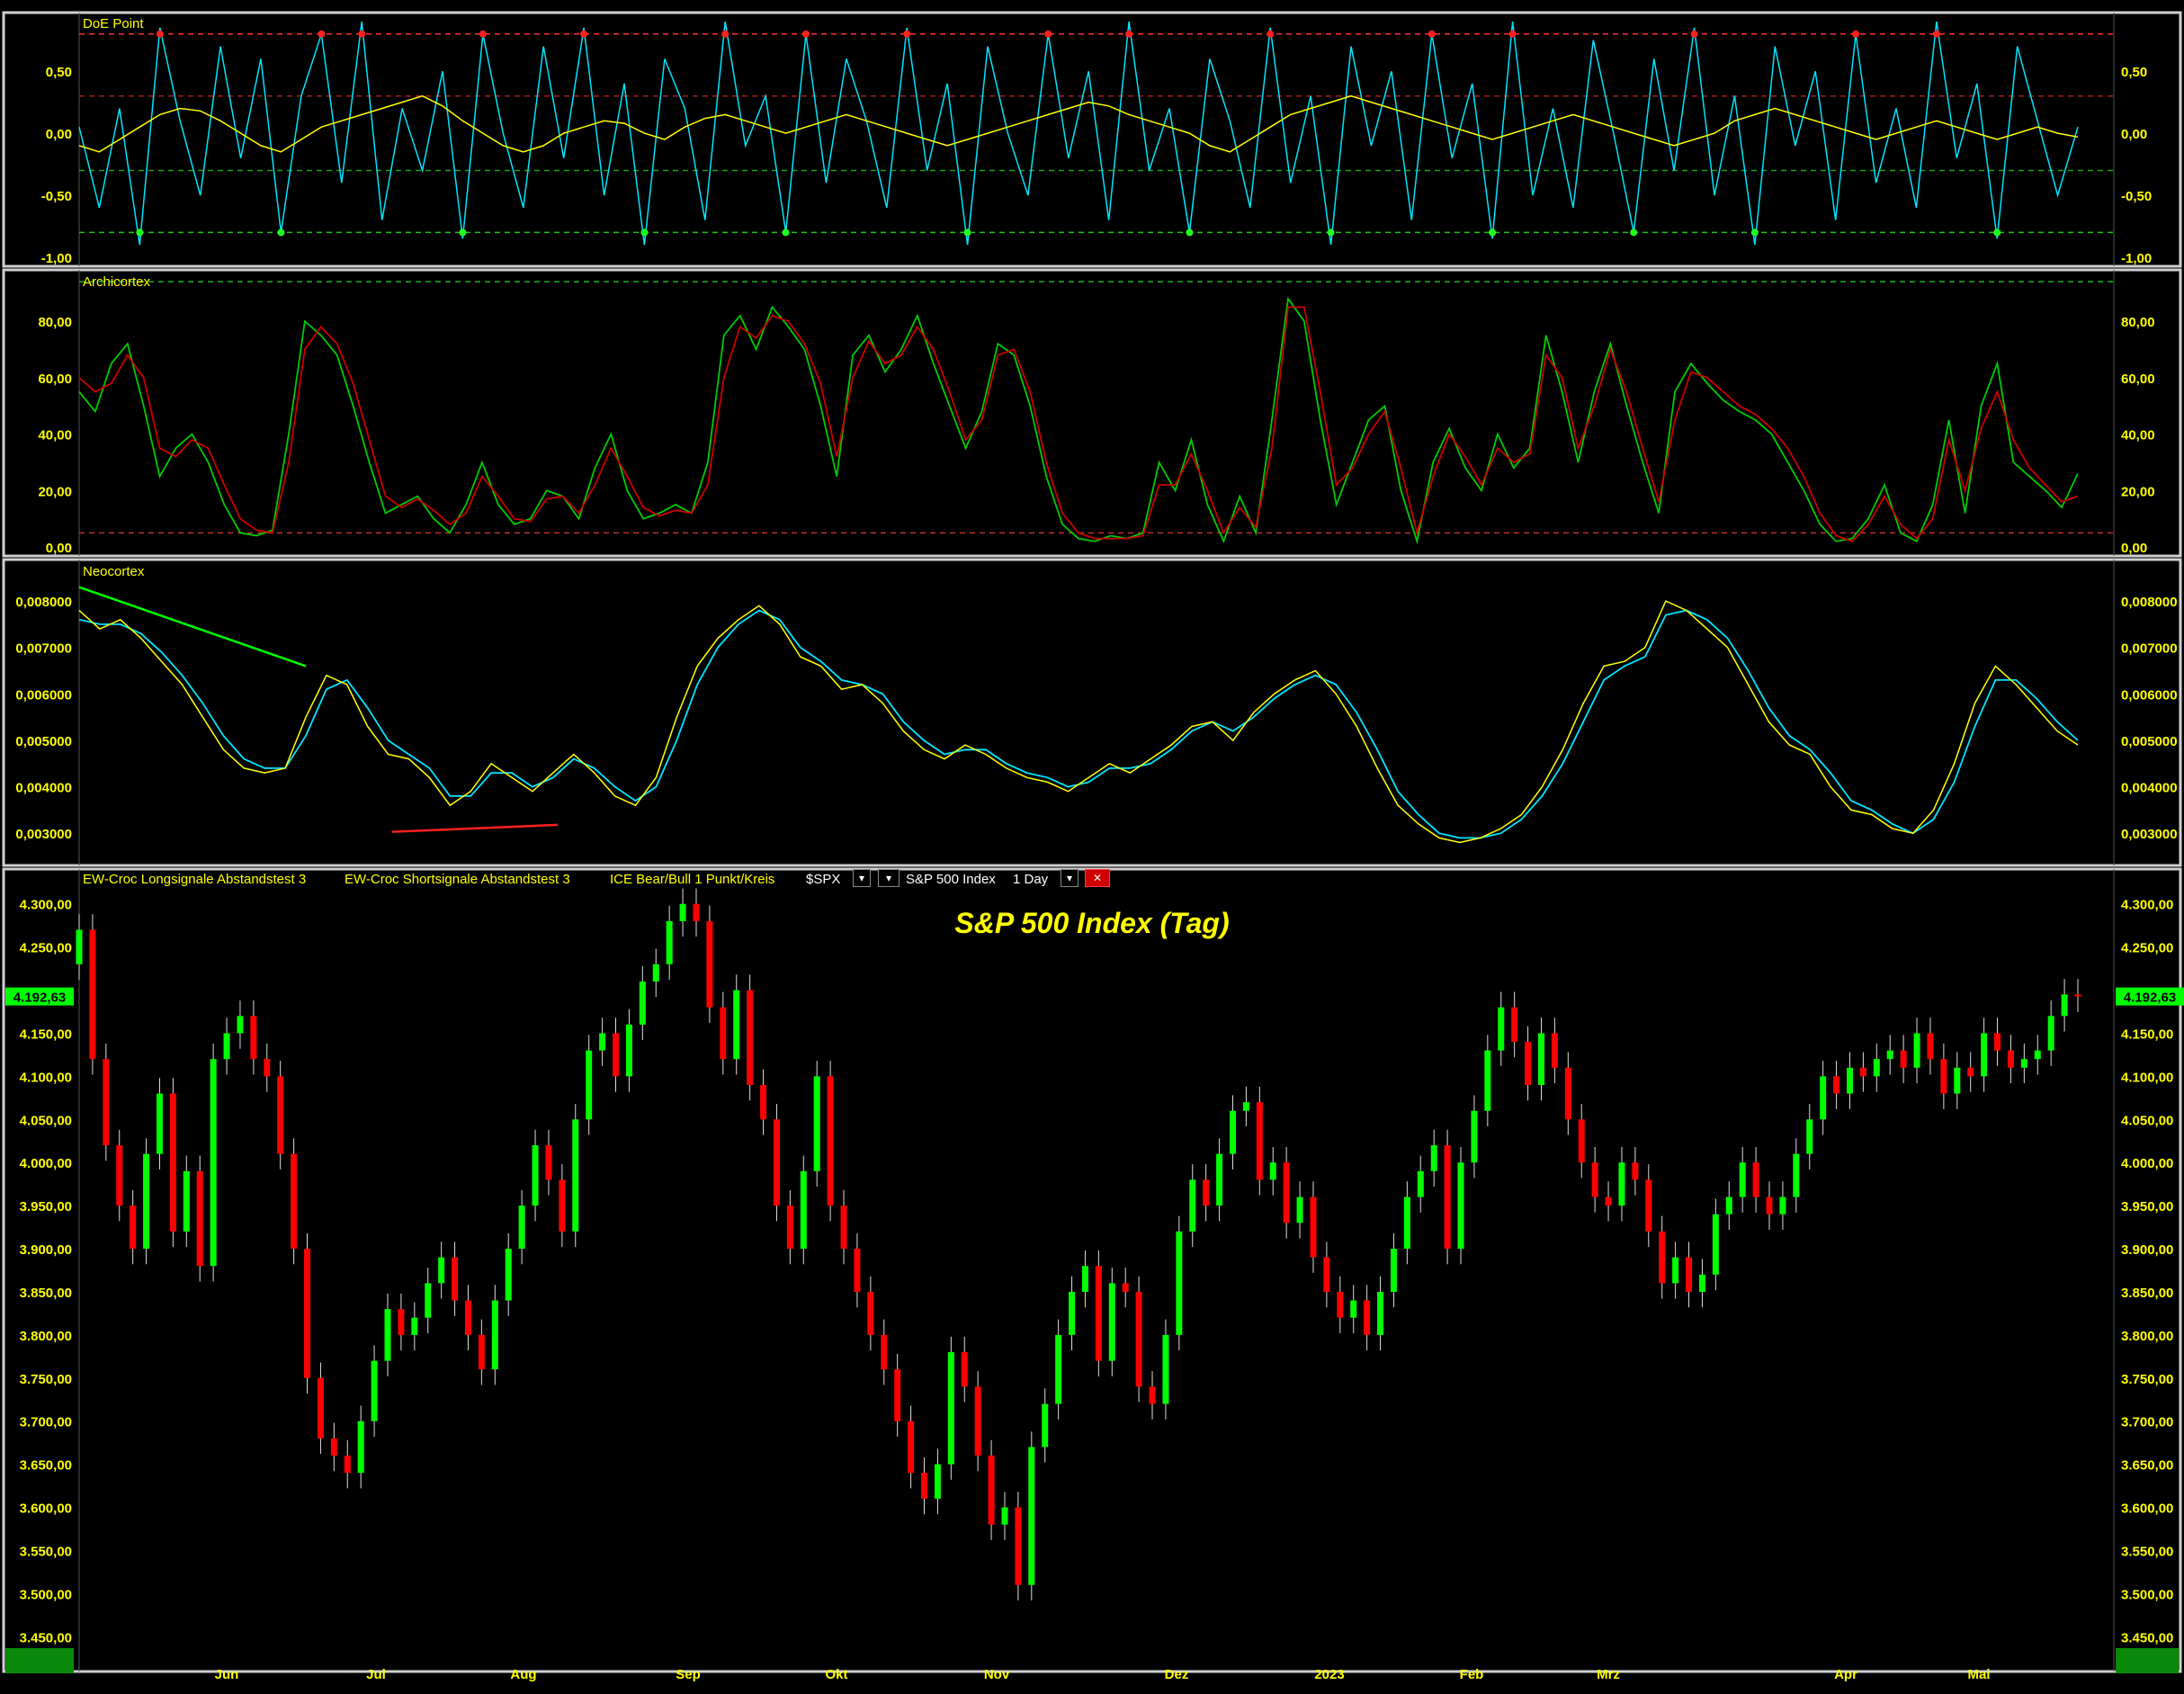 This screenshot has height=1694, width=2184. I want to click on close-symbol-button: ✕, so click(1098, 878).